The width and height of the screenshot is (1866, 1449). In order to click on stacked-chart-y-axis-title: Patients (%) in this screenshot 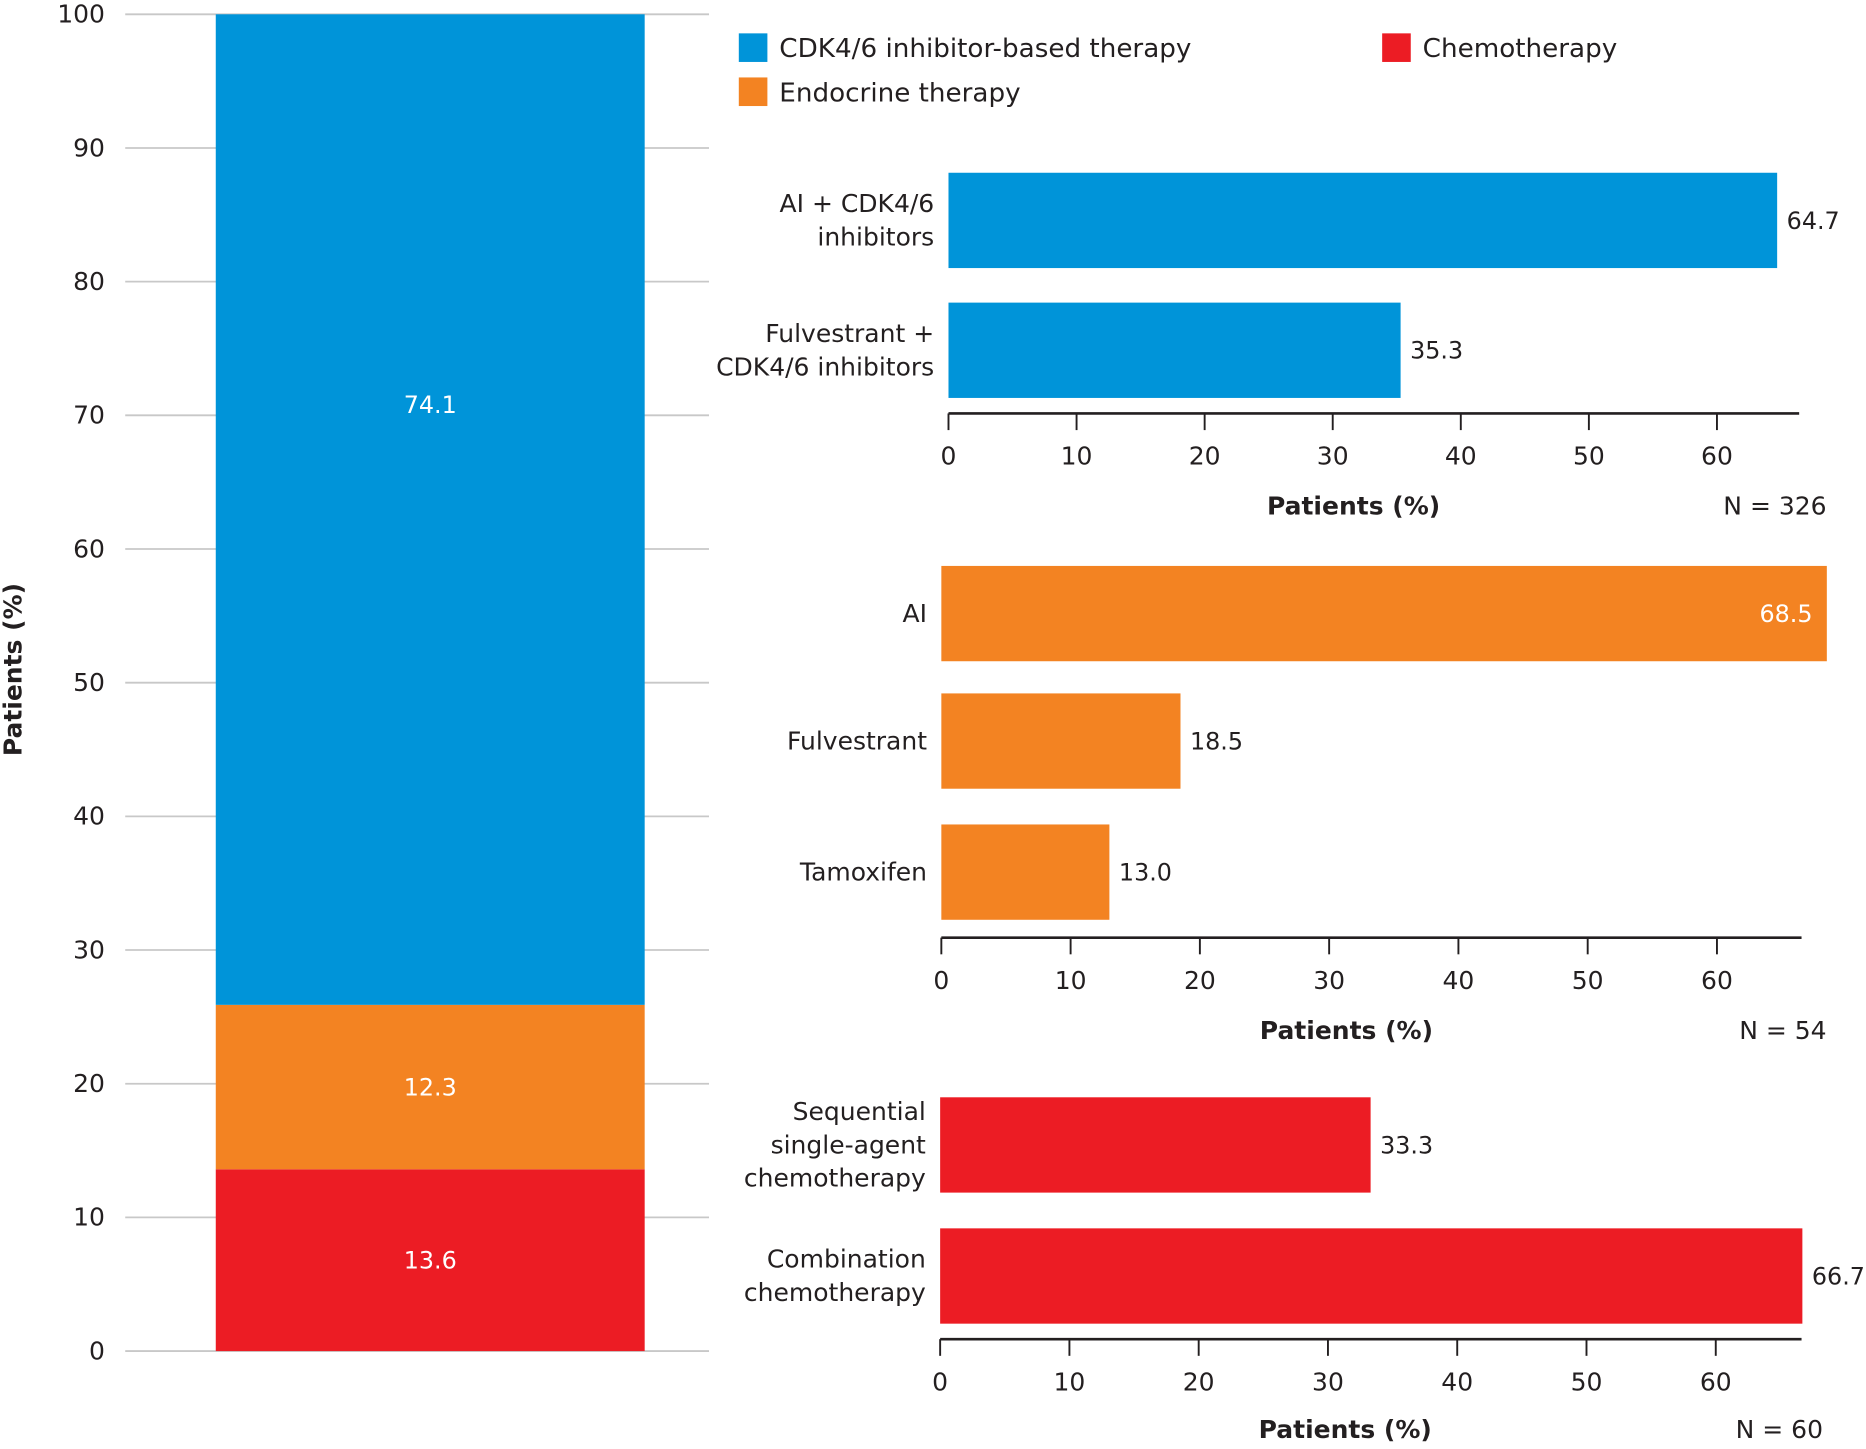, I will do `click(14, 669)`.